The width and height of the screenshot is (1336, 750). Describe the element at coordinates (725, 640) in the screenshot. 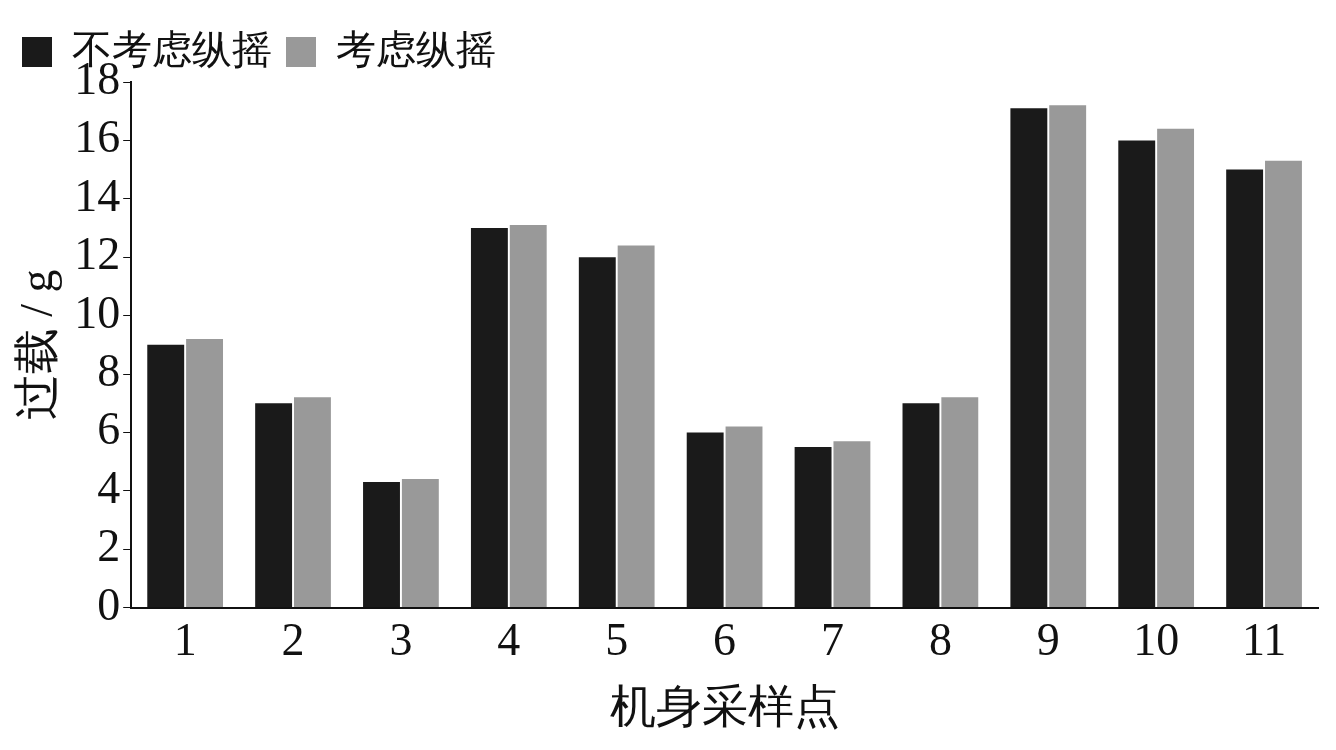

I see `x-tick-label: 6` at that location.